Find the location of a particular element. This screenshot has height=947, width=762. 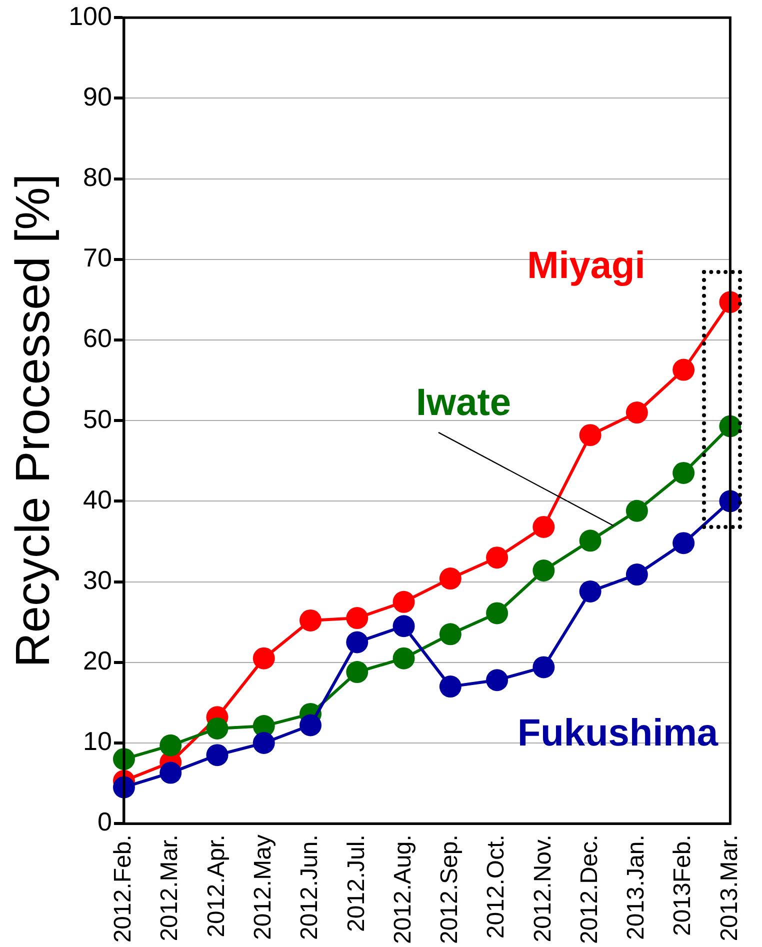

x-tick-label: 2012.Dec. is located at coordinates (589, 889).